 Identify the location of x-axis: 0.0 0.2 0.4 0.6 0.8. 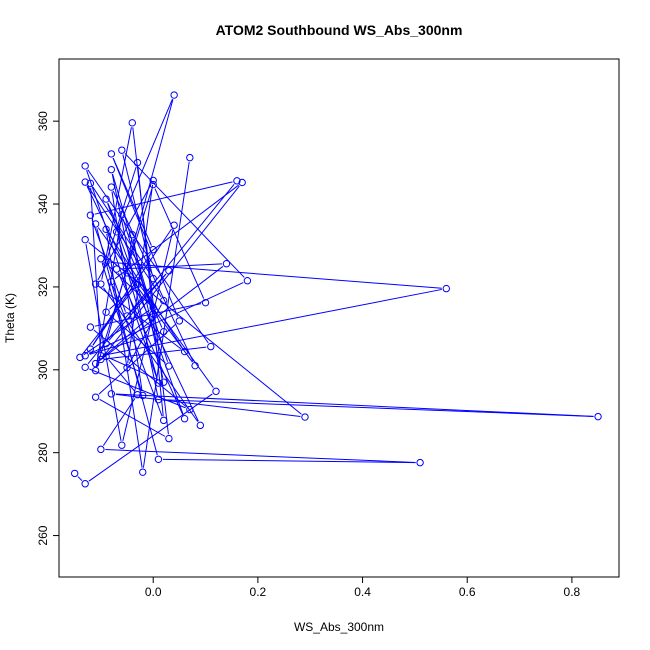
(363, 588).